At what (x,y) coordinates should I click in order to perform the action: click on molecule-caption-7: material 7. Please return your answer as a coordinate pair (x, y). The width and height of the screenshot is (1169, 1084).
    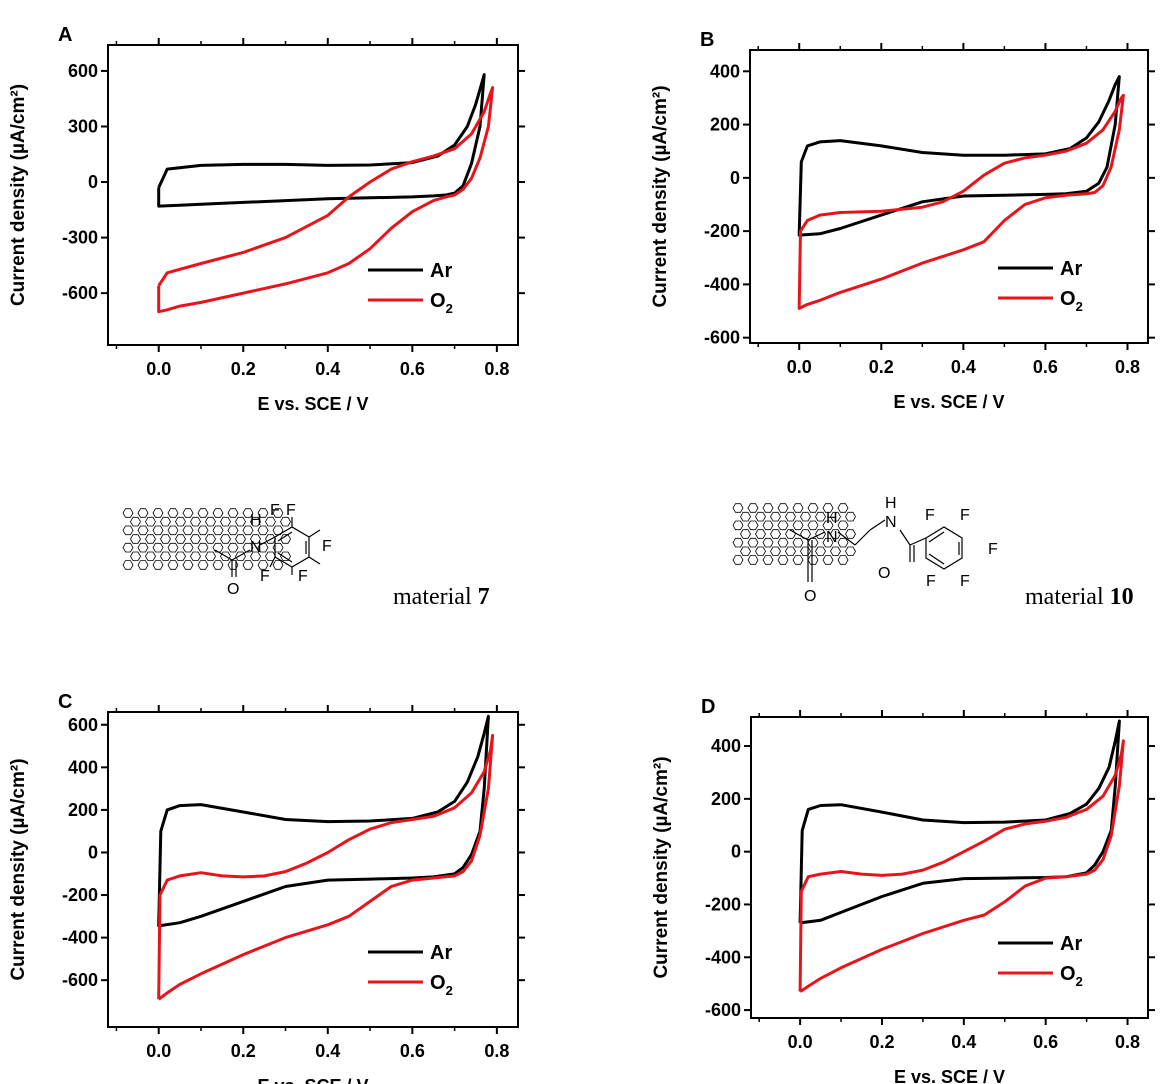
    Looking at the image, I should click on (441, 597).